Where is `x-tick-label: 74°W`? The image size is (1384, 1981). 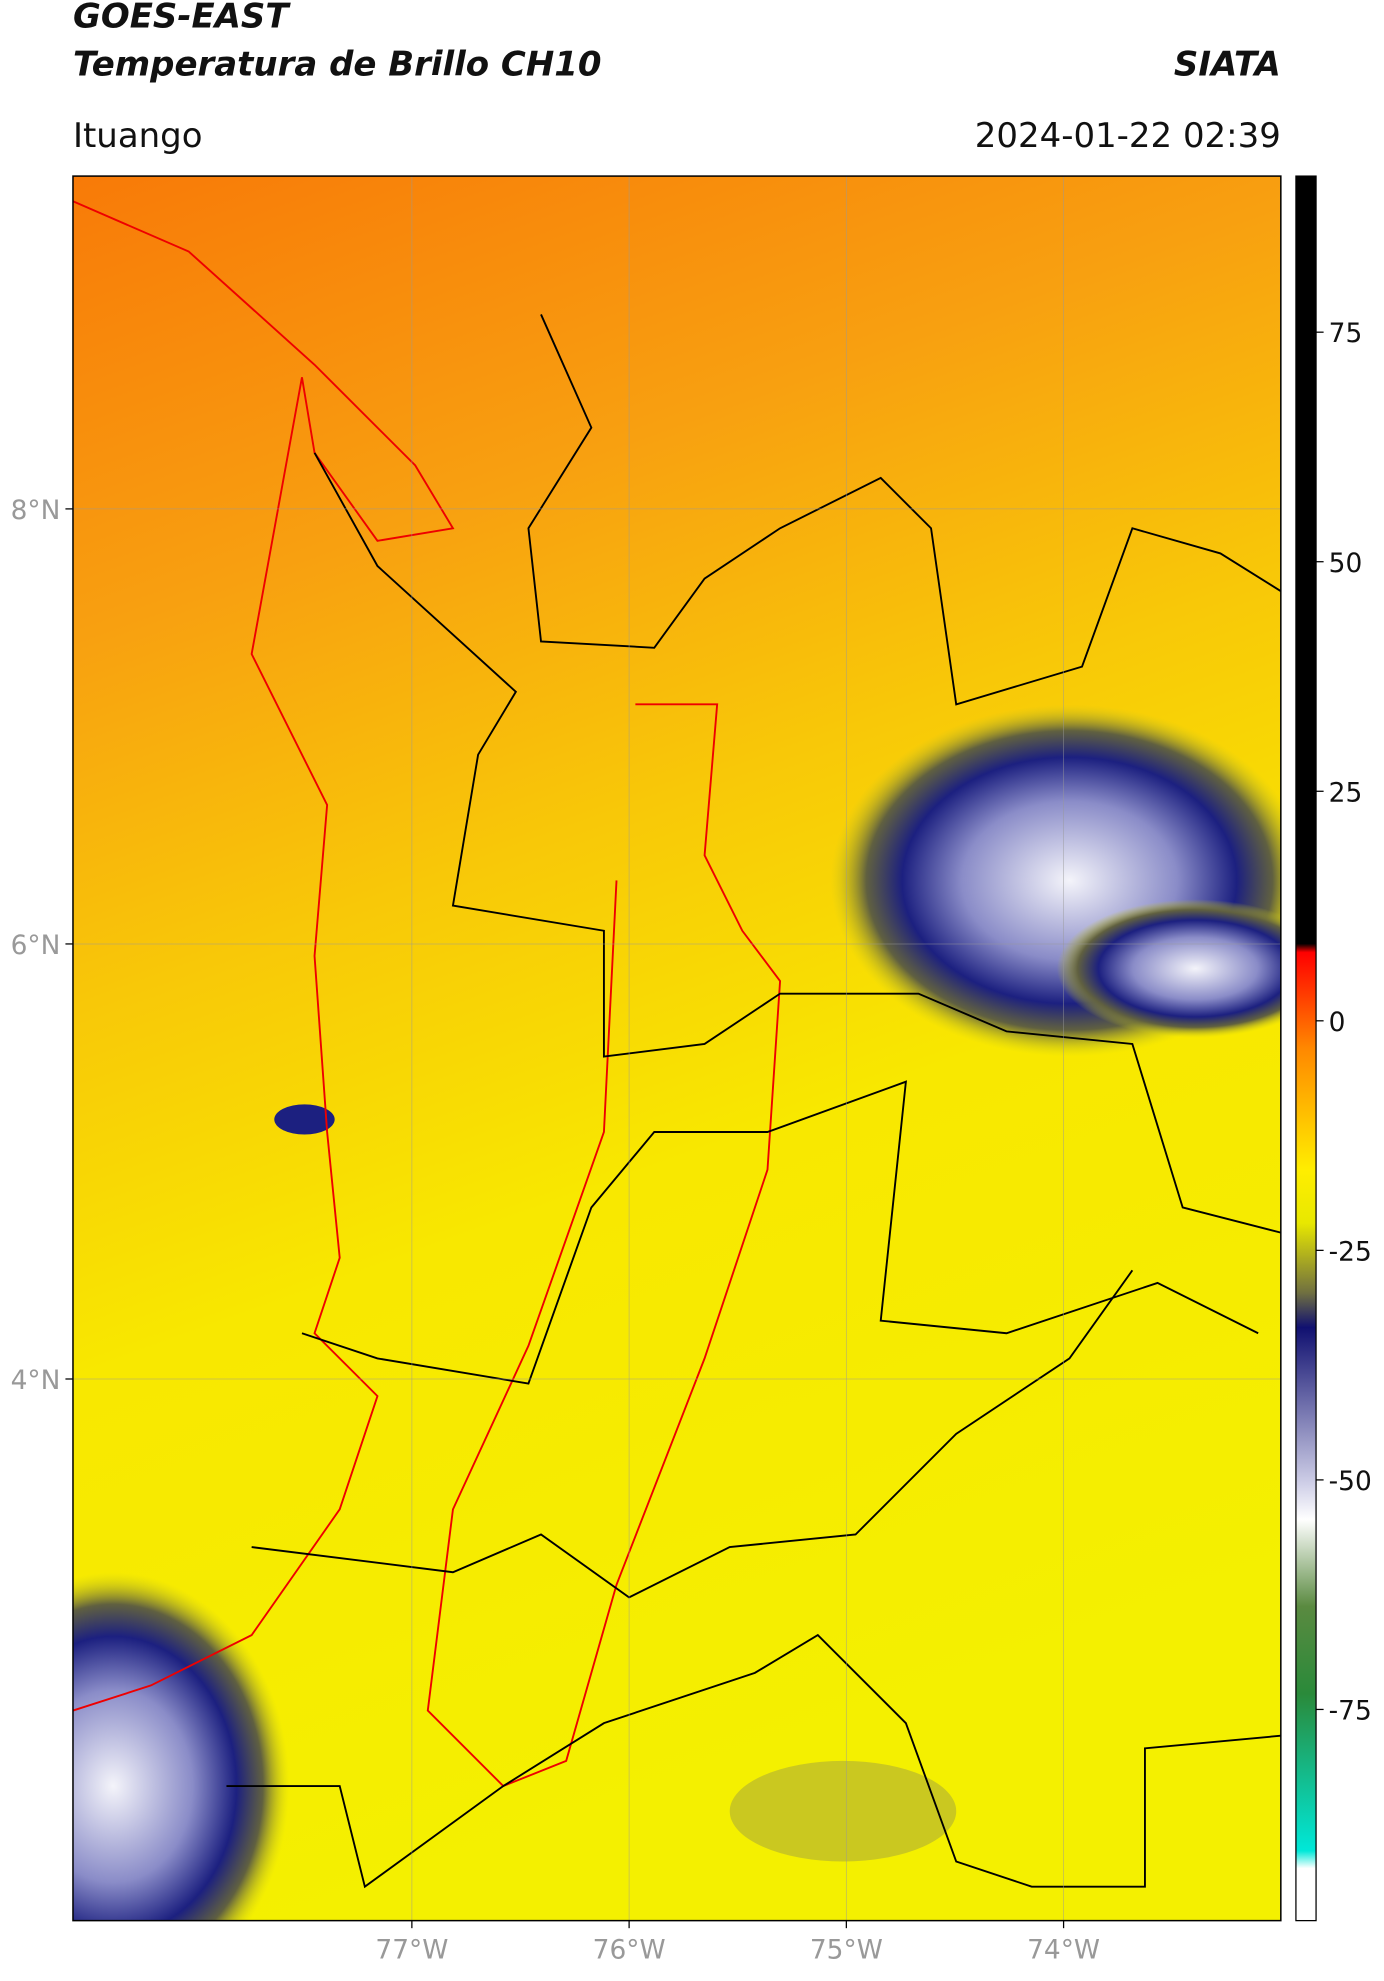 x-tick-label: 74°W is located at coordinates (1063, 1949).